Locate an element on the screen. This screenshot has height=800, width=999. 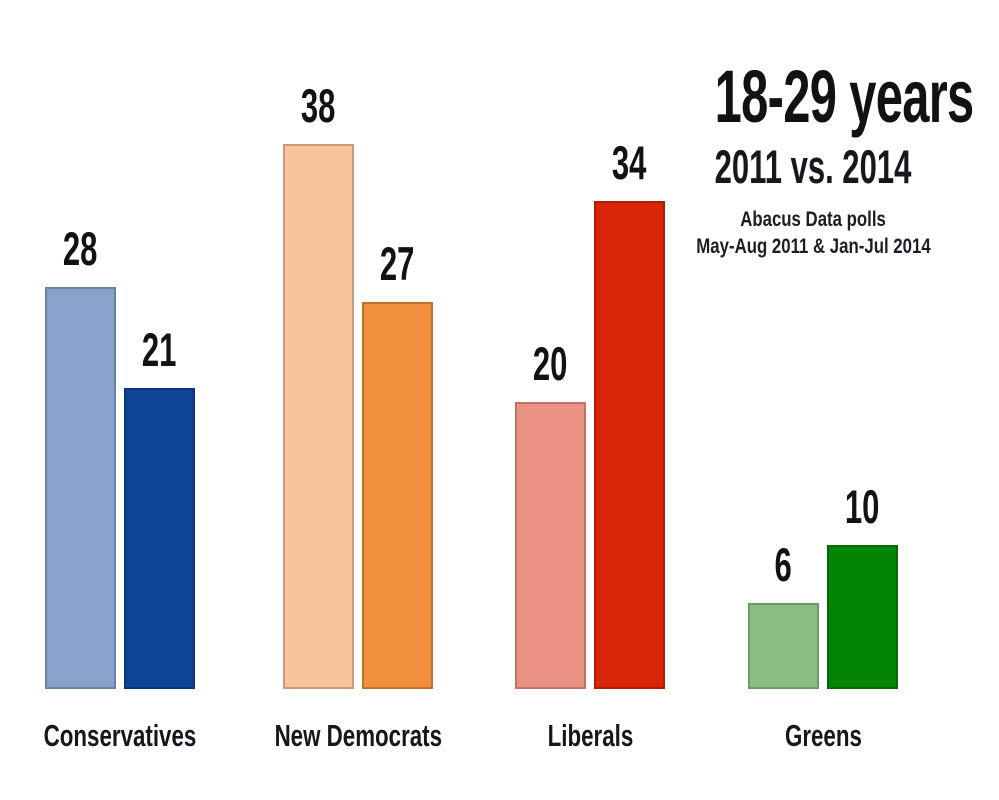
bar-liberals-2014 is located at coordinates (629, 445).